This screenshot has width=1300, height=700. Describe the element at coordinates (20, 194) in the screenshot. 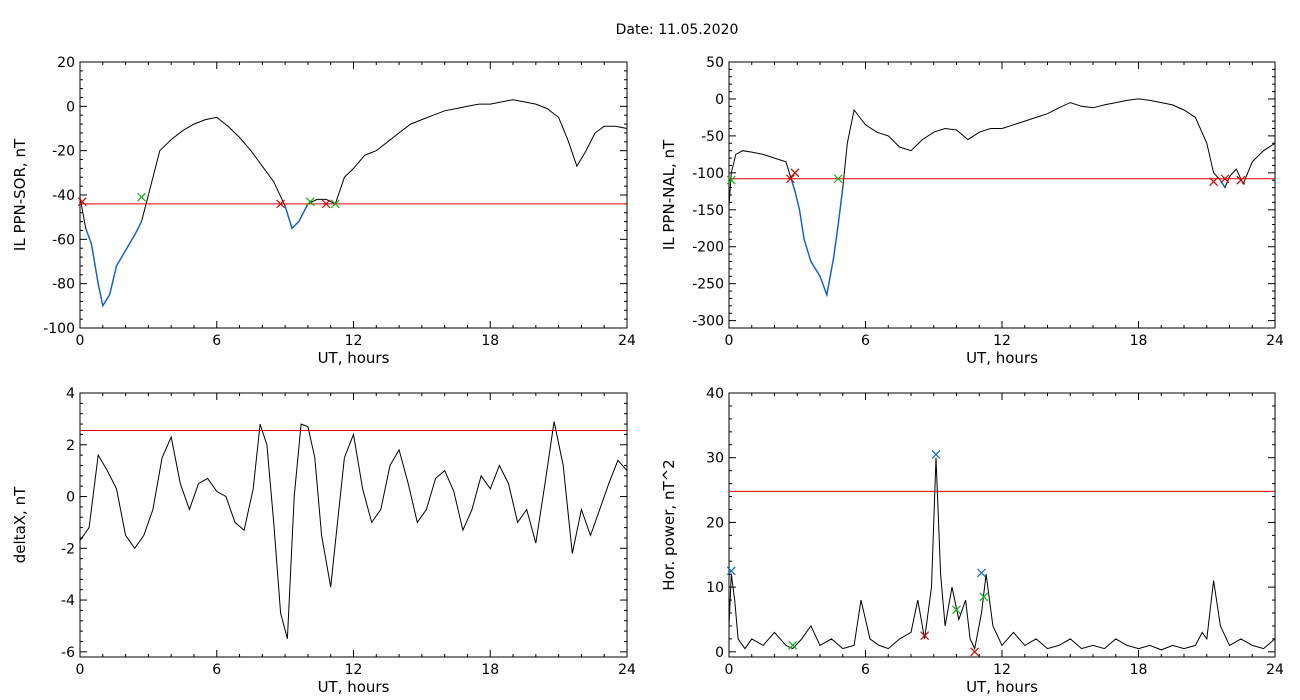

I see `y-axis-label: IL PPN-SOR, nT` at that location.